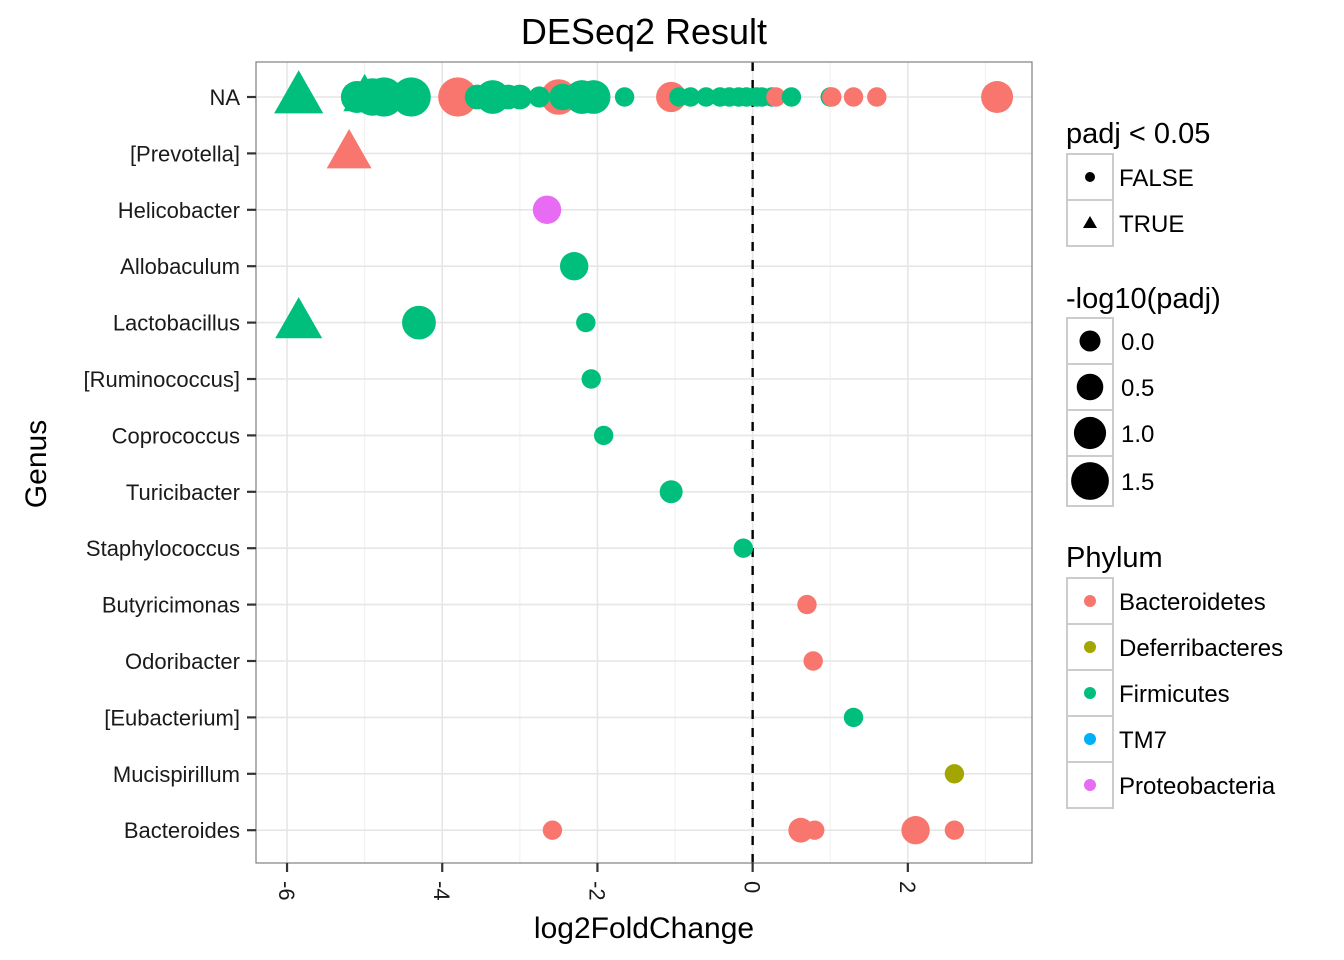 This screenshot has width=1344, height=960. What do you see at coordinates (185, 153) in the screenshot?
I see `y-tick-label: [Prevotella]` at bounding box center [185, 153].